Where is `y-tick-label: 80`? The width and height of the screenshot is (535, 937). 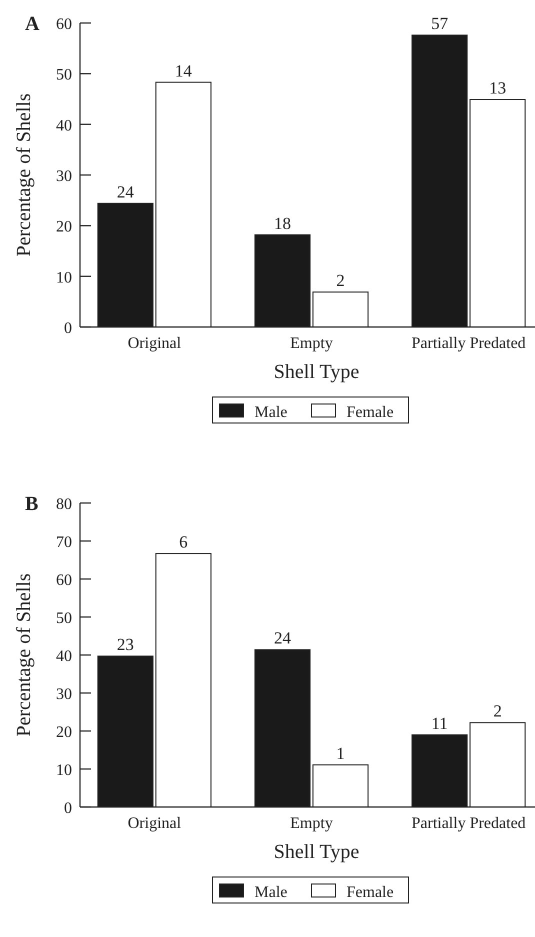
y-tick-label: 80 is located at coordinates (64, 504).